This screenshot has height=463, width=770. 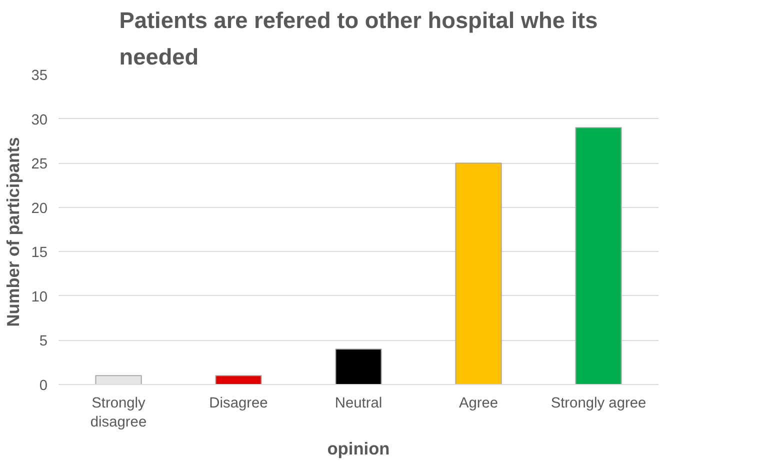 I want to click on x-tick-label: Strongly disagree, so click(x=118, y=413).